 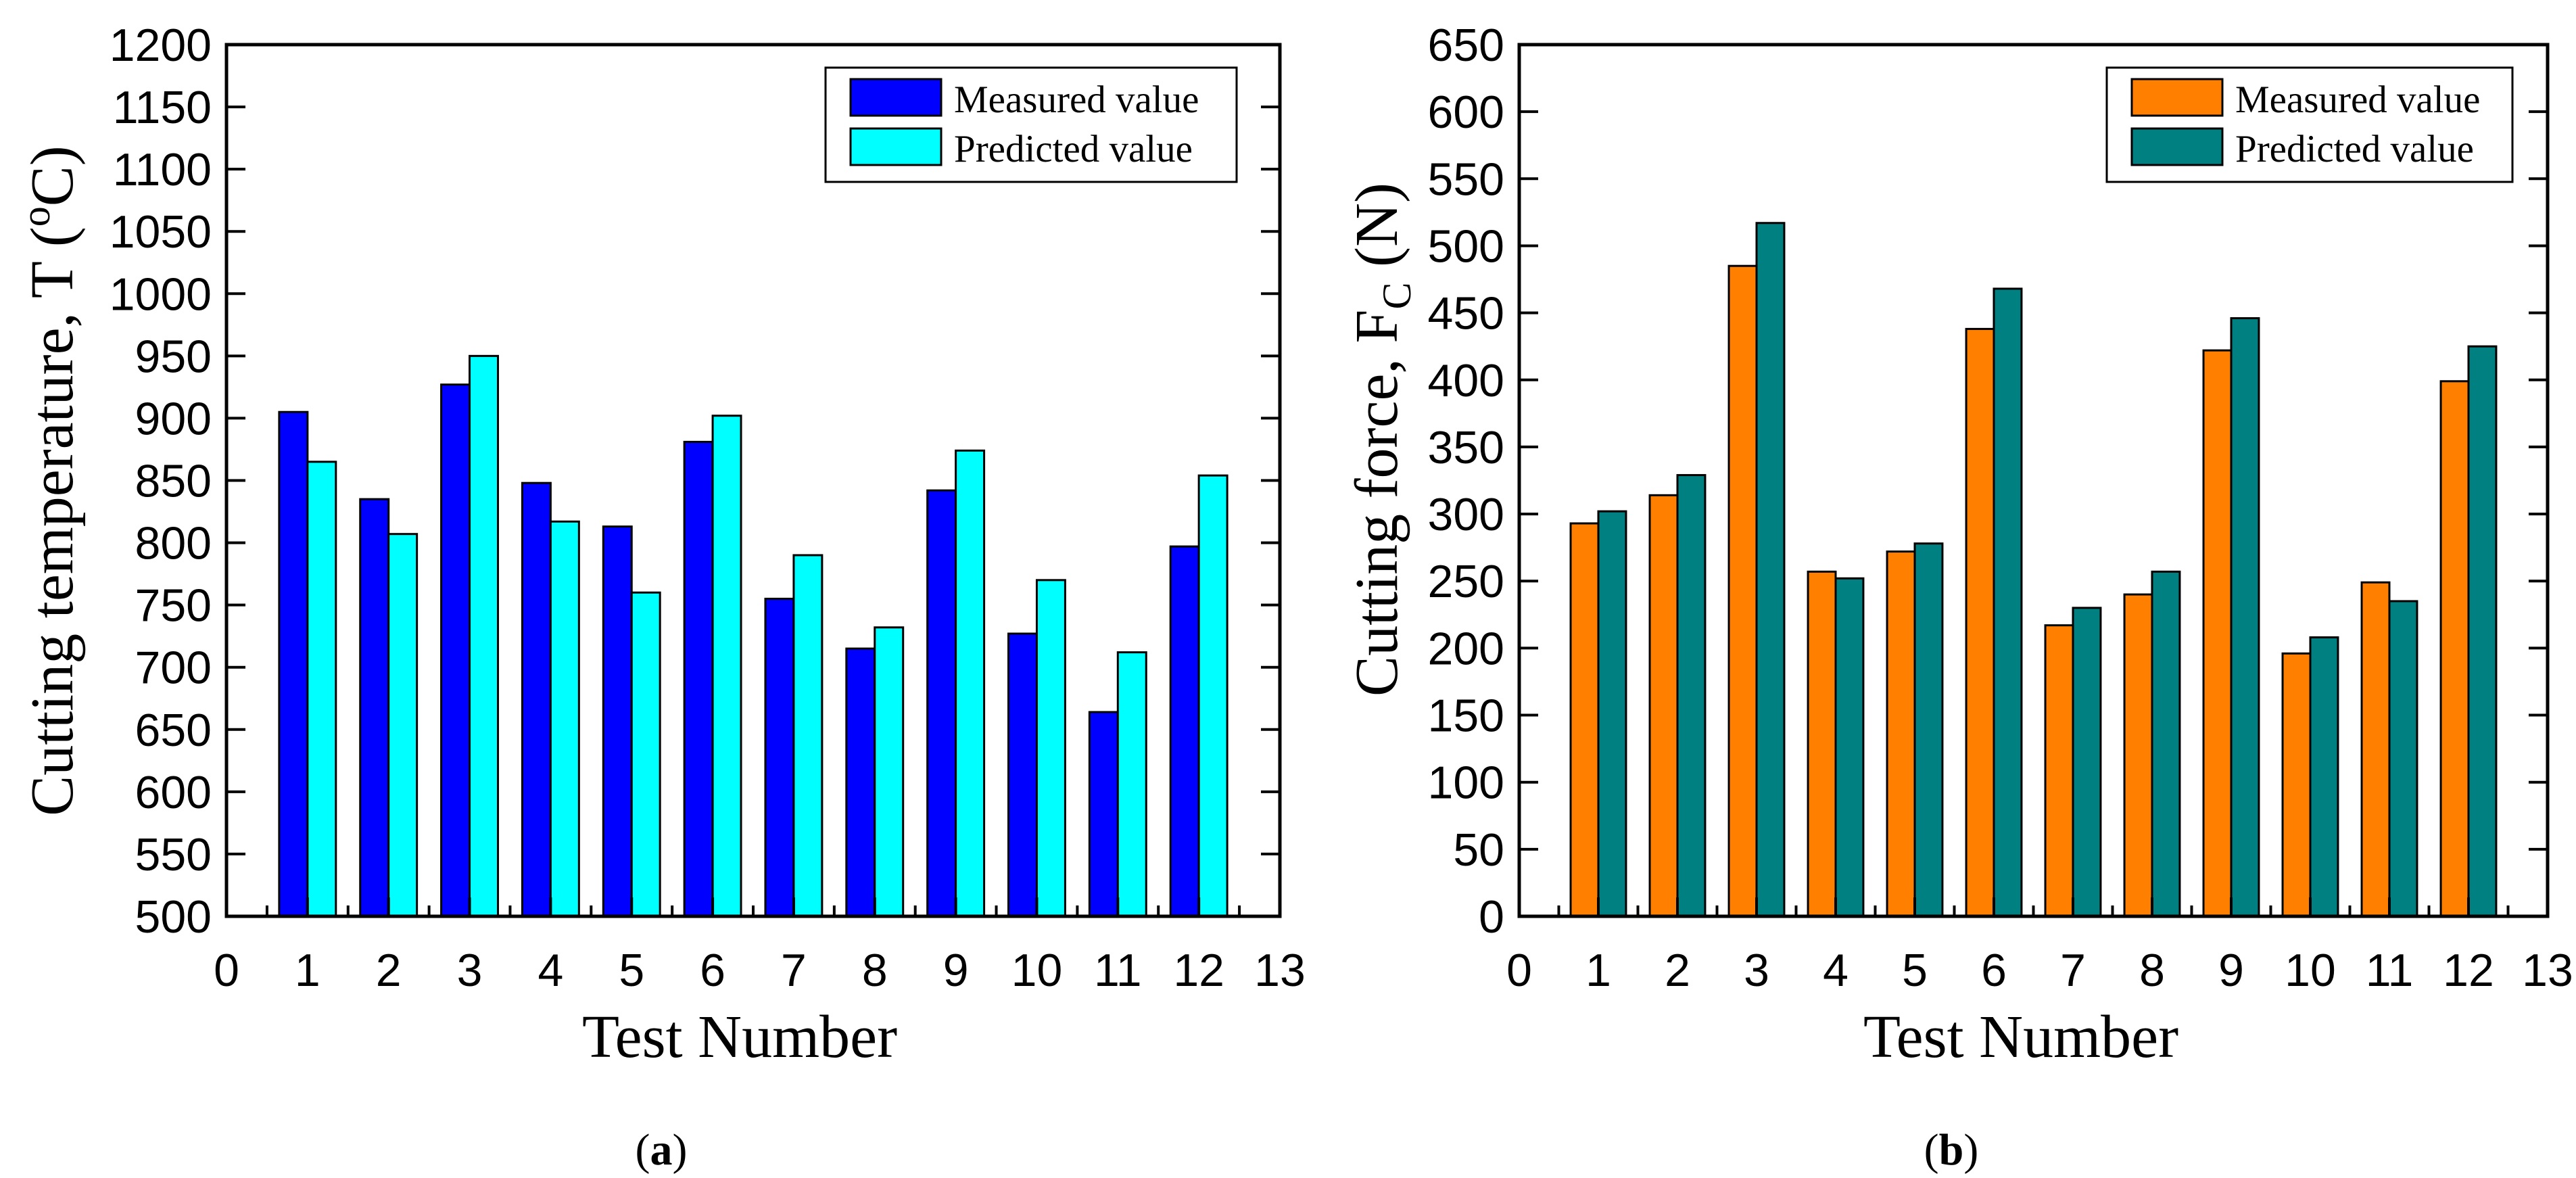 I want to click on y-tick-label: 1050, so click(x=161, y=232).